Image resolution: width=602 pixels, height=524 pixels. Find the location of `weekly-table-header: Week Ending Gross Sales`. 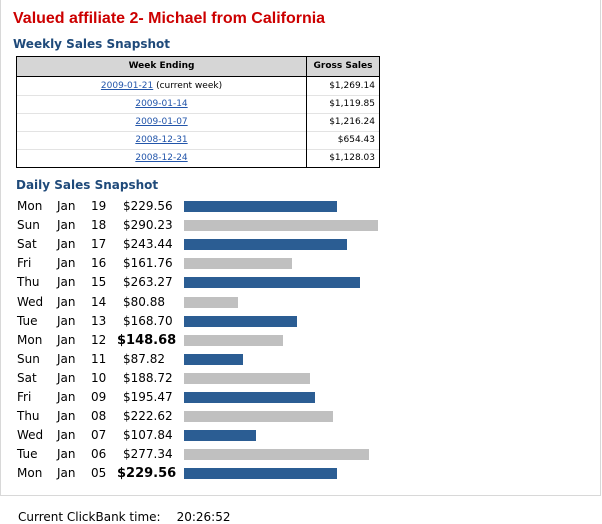

weekly-table-header: Week Ending Gross Sales is located at coordinates (198, 67).